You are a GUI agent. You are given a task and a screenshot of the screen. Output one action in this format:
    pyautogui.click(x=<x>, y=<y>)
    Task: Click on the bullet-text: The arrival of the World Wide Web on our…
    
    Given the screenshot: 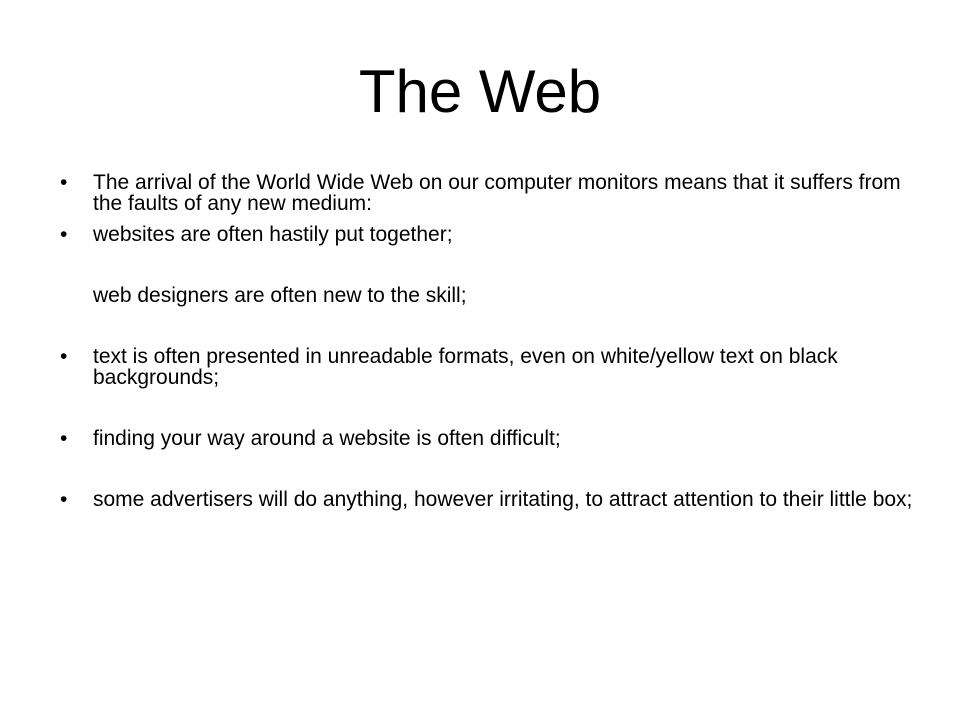 What is the action you would take?
    pyautogui.click(x=497, y=193)
    